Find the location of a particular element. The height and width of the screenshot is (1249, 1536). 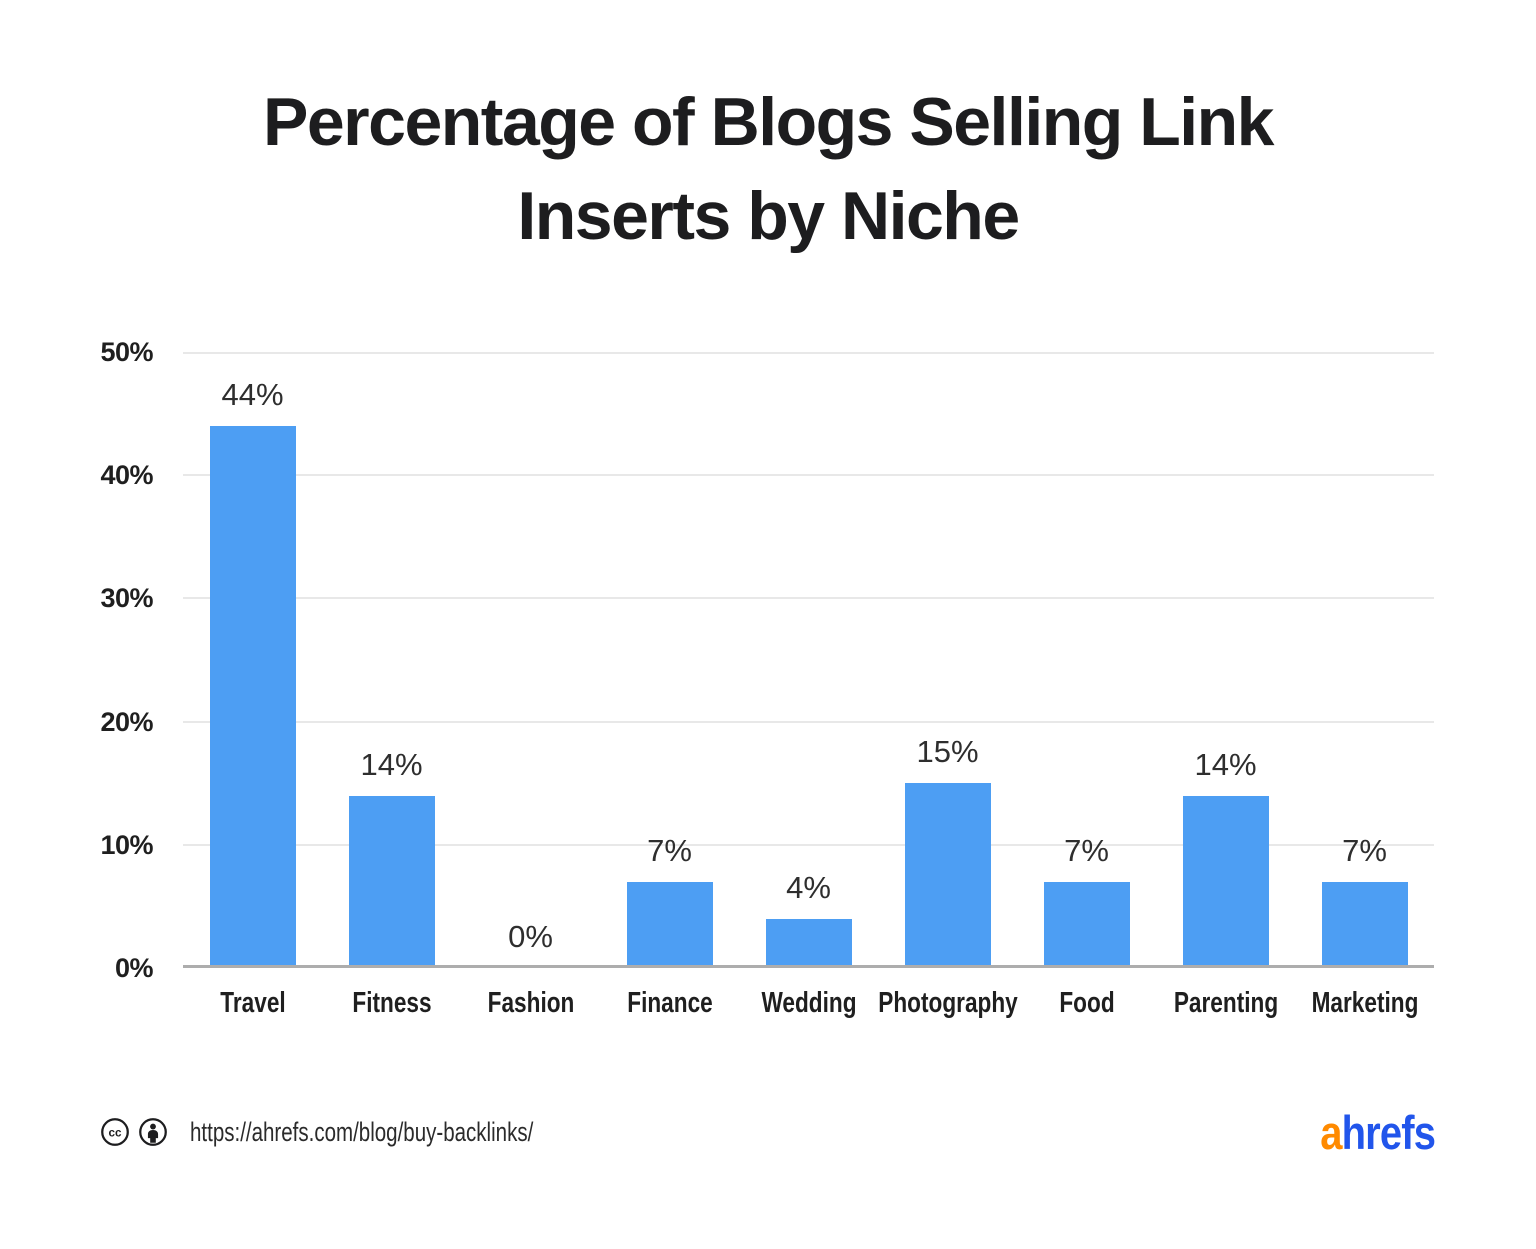

ahrefs-logo: ahrefs is located at coordinates (1378, 1132).